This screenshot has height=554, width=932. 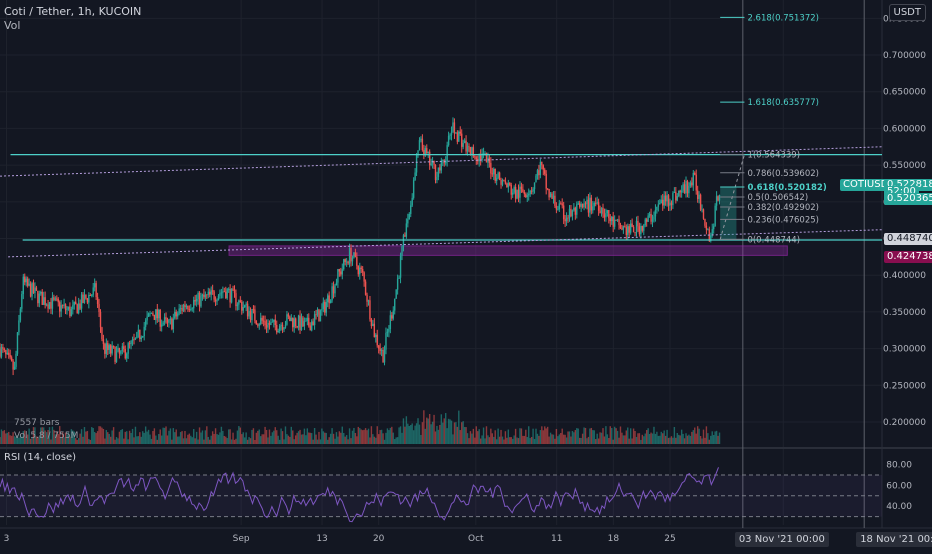 What do you see at coordinates (899, 507) in the screenshot?
I see `rsi-tick-label: 40.00` at bounding box center [899, 507].